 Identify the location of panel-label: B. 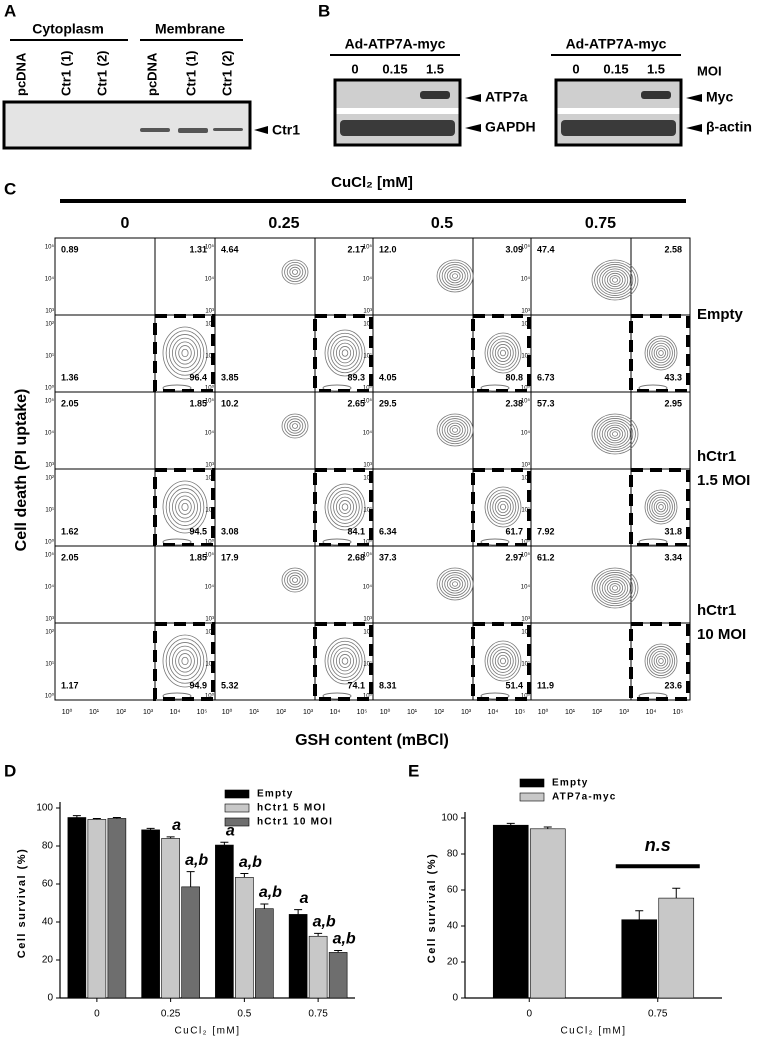
(324, 10).